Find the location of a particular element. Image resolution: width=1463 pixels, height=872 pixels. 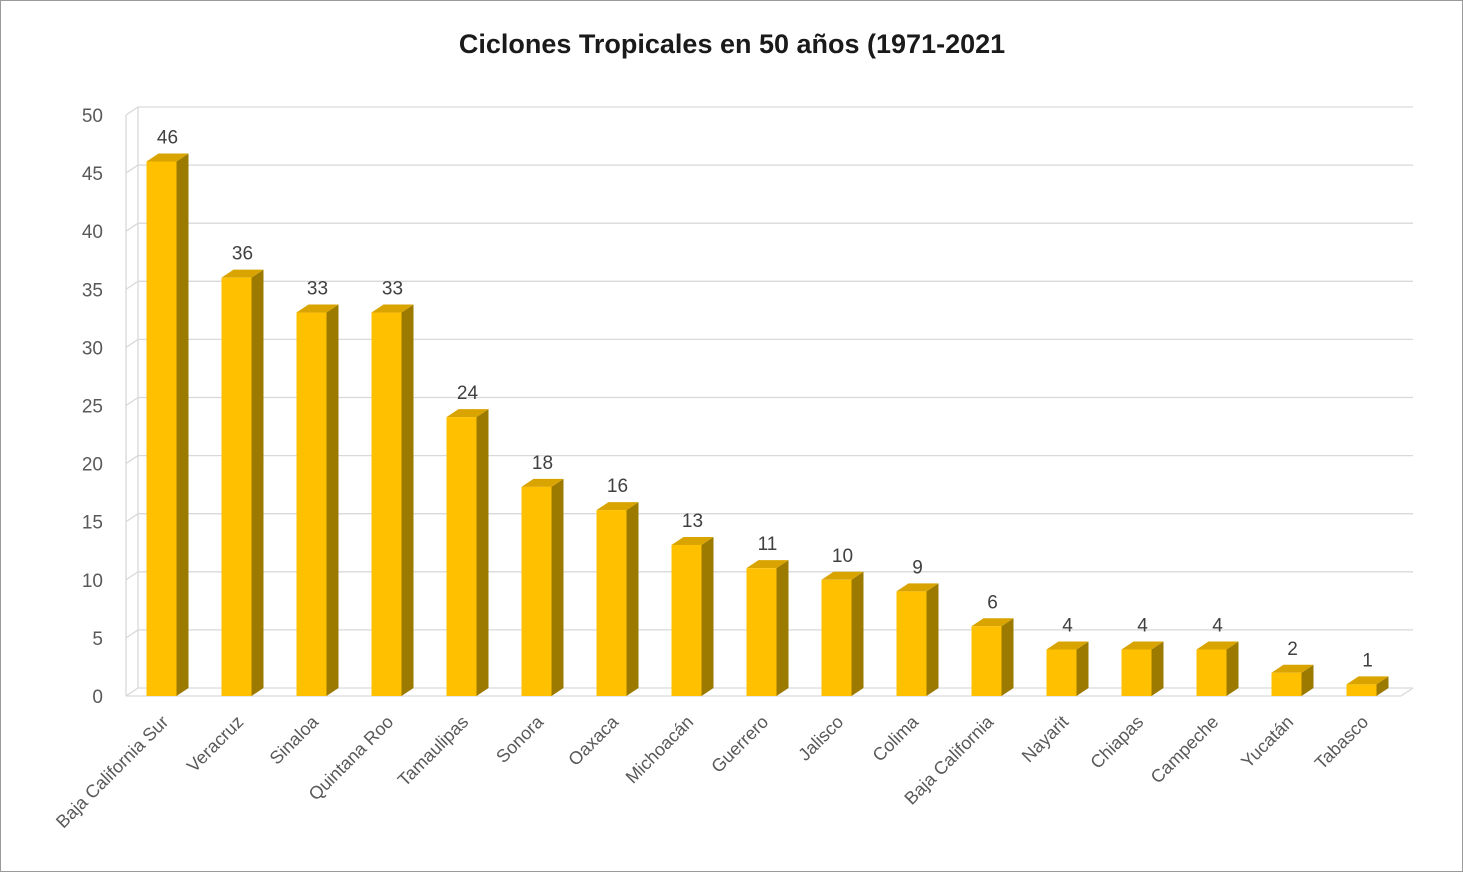

data-label: 36 is located at coordinates (242, 254).